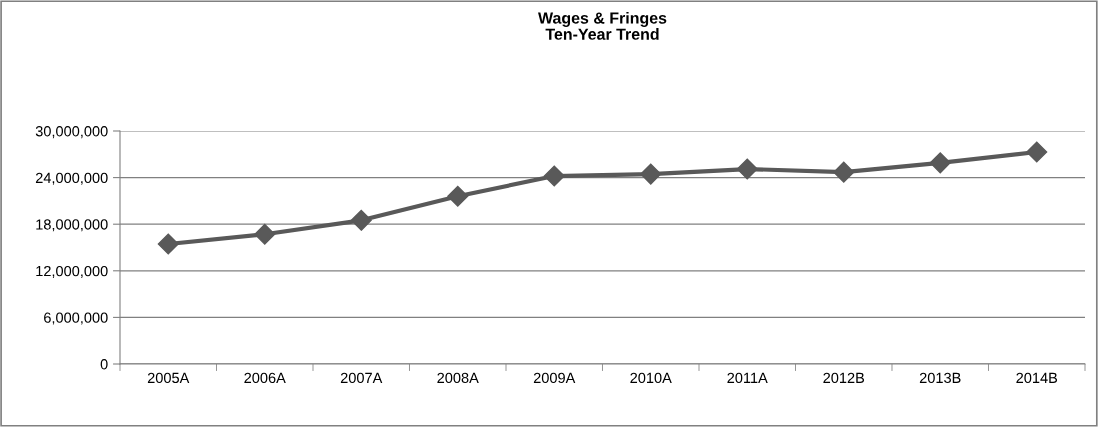  What do you see at coordinates (602, 26) in the screenshot?
I see `chart-title: Wages & Fringes Ten-Year Trend` at bounding box center [602, 26].